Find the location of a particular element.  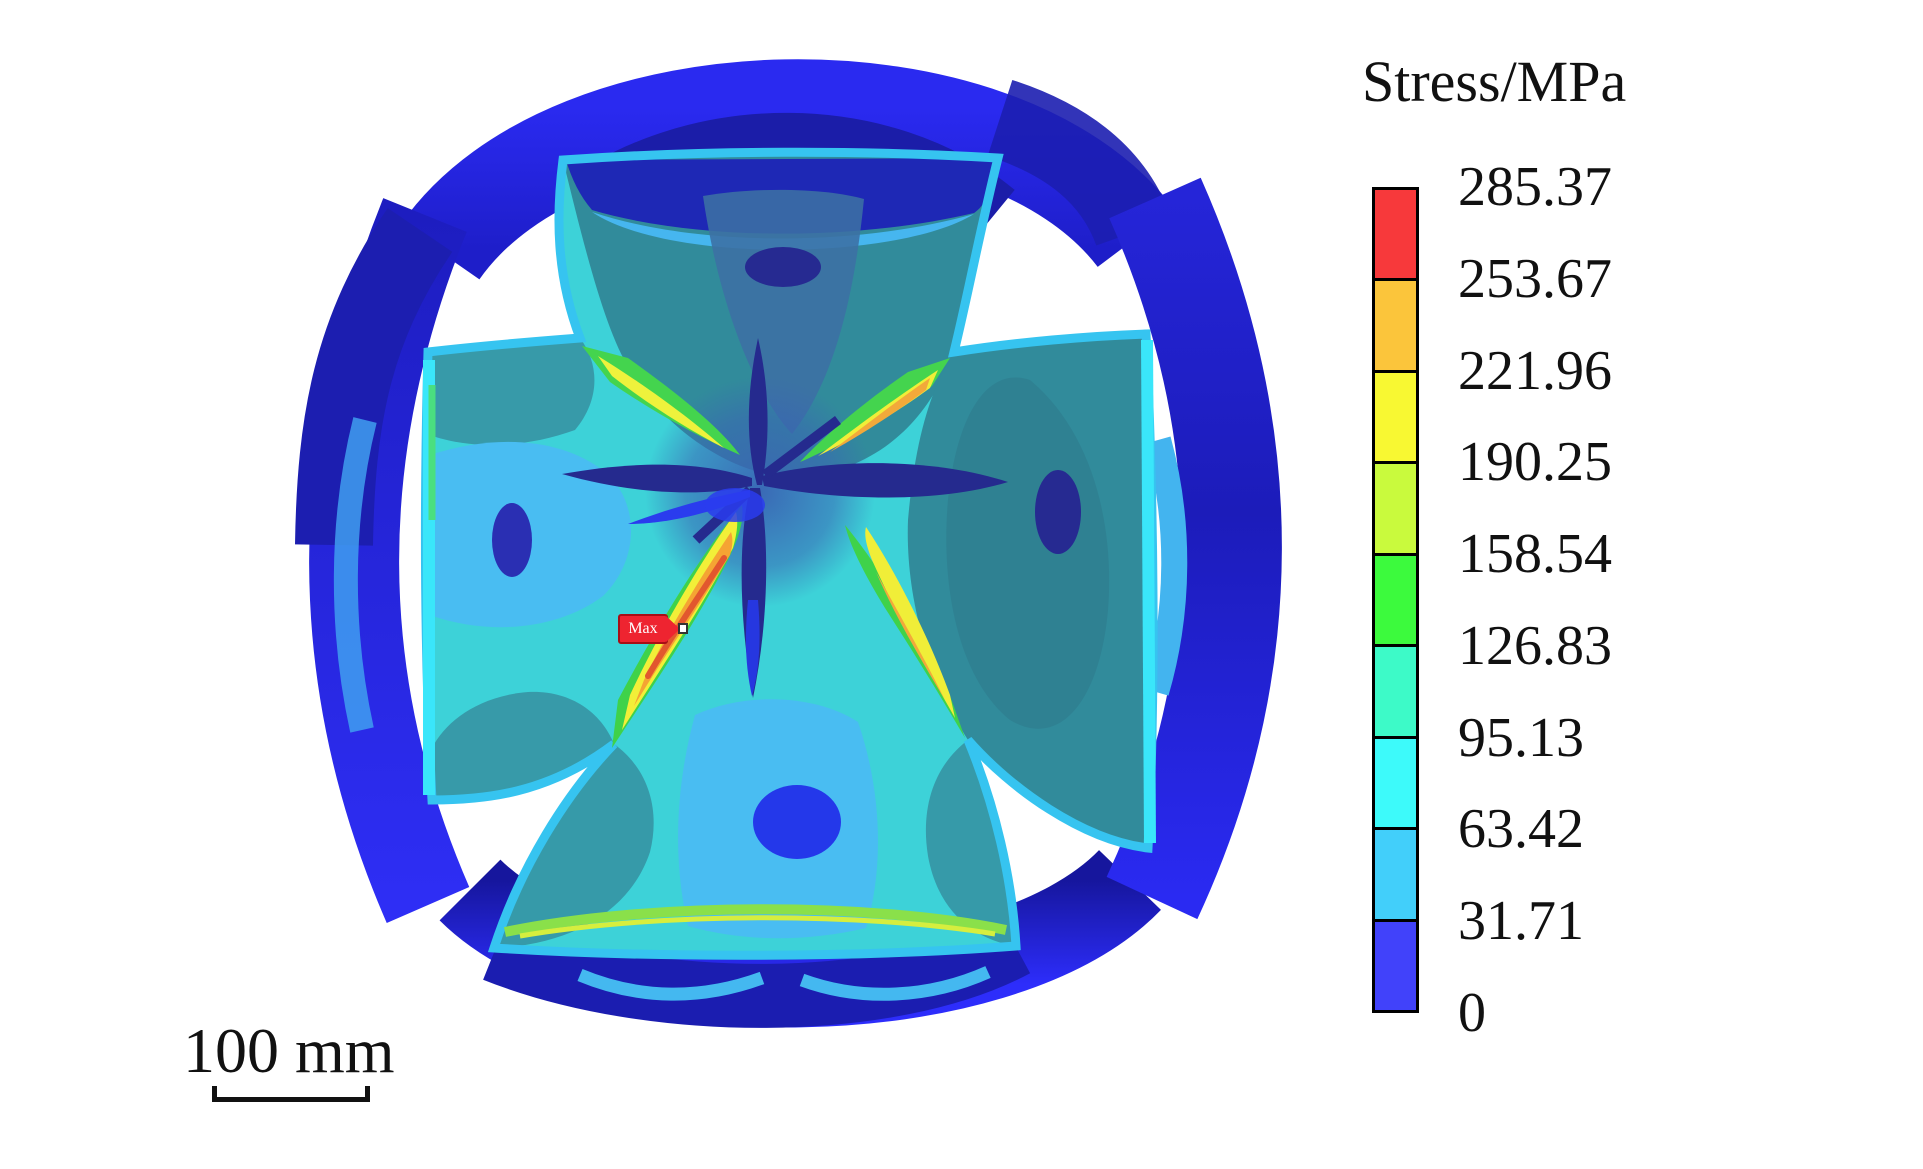

legend-tick-label: 0 is located at coordinates (1472, 1013).